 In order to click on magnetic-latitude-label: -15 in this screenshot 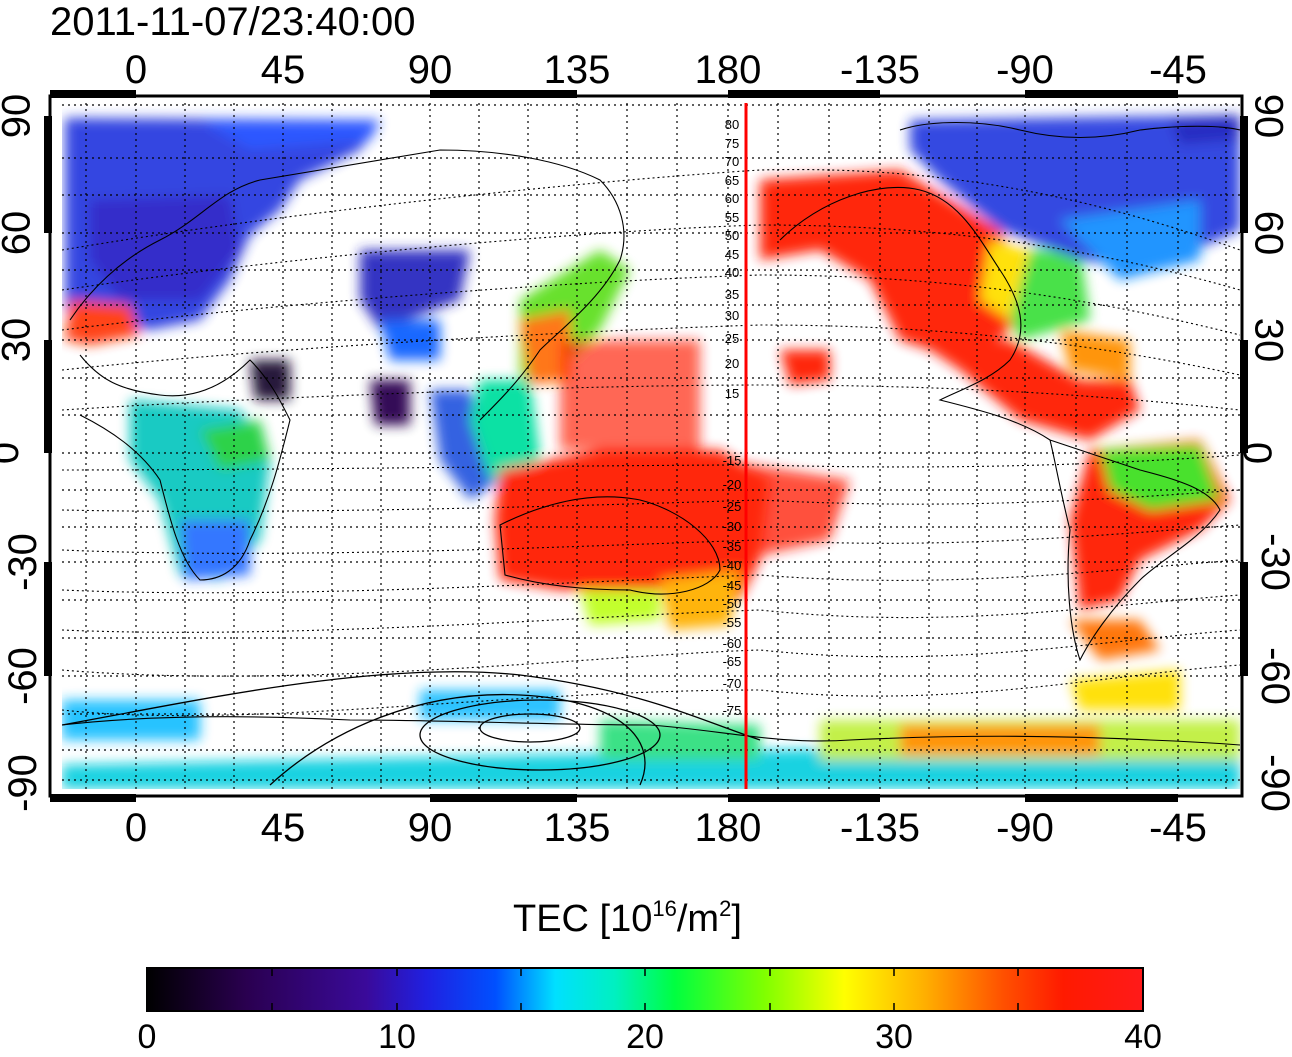, I will do `click(732, 460)`.